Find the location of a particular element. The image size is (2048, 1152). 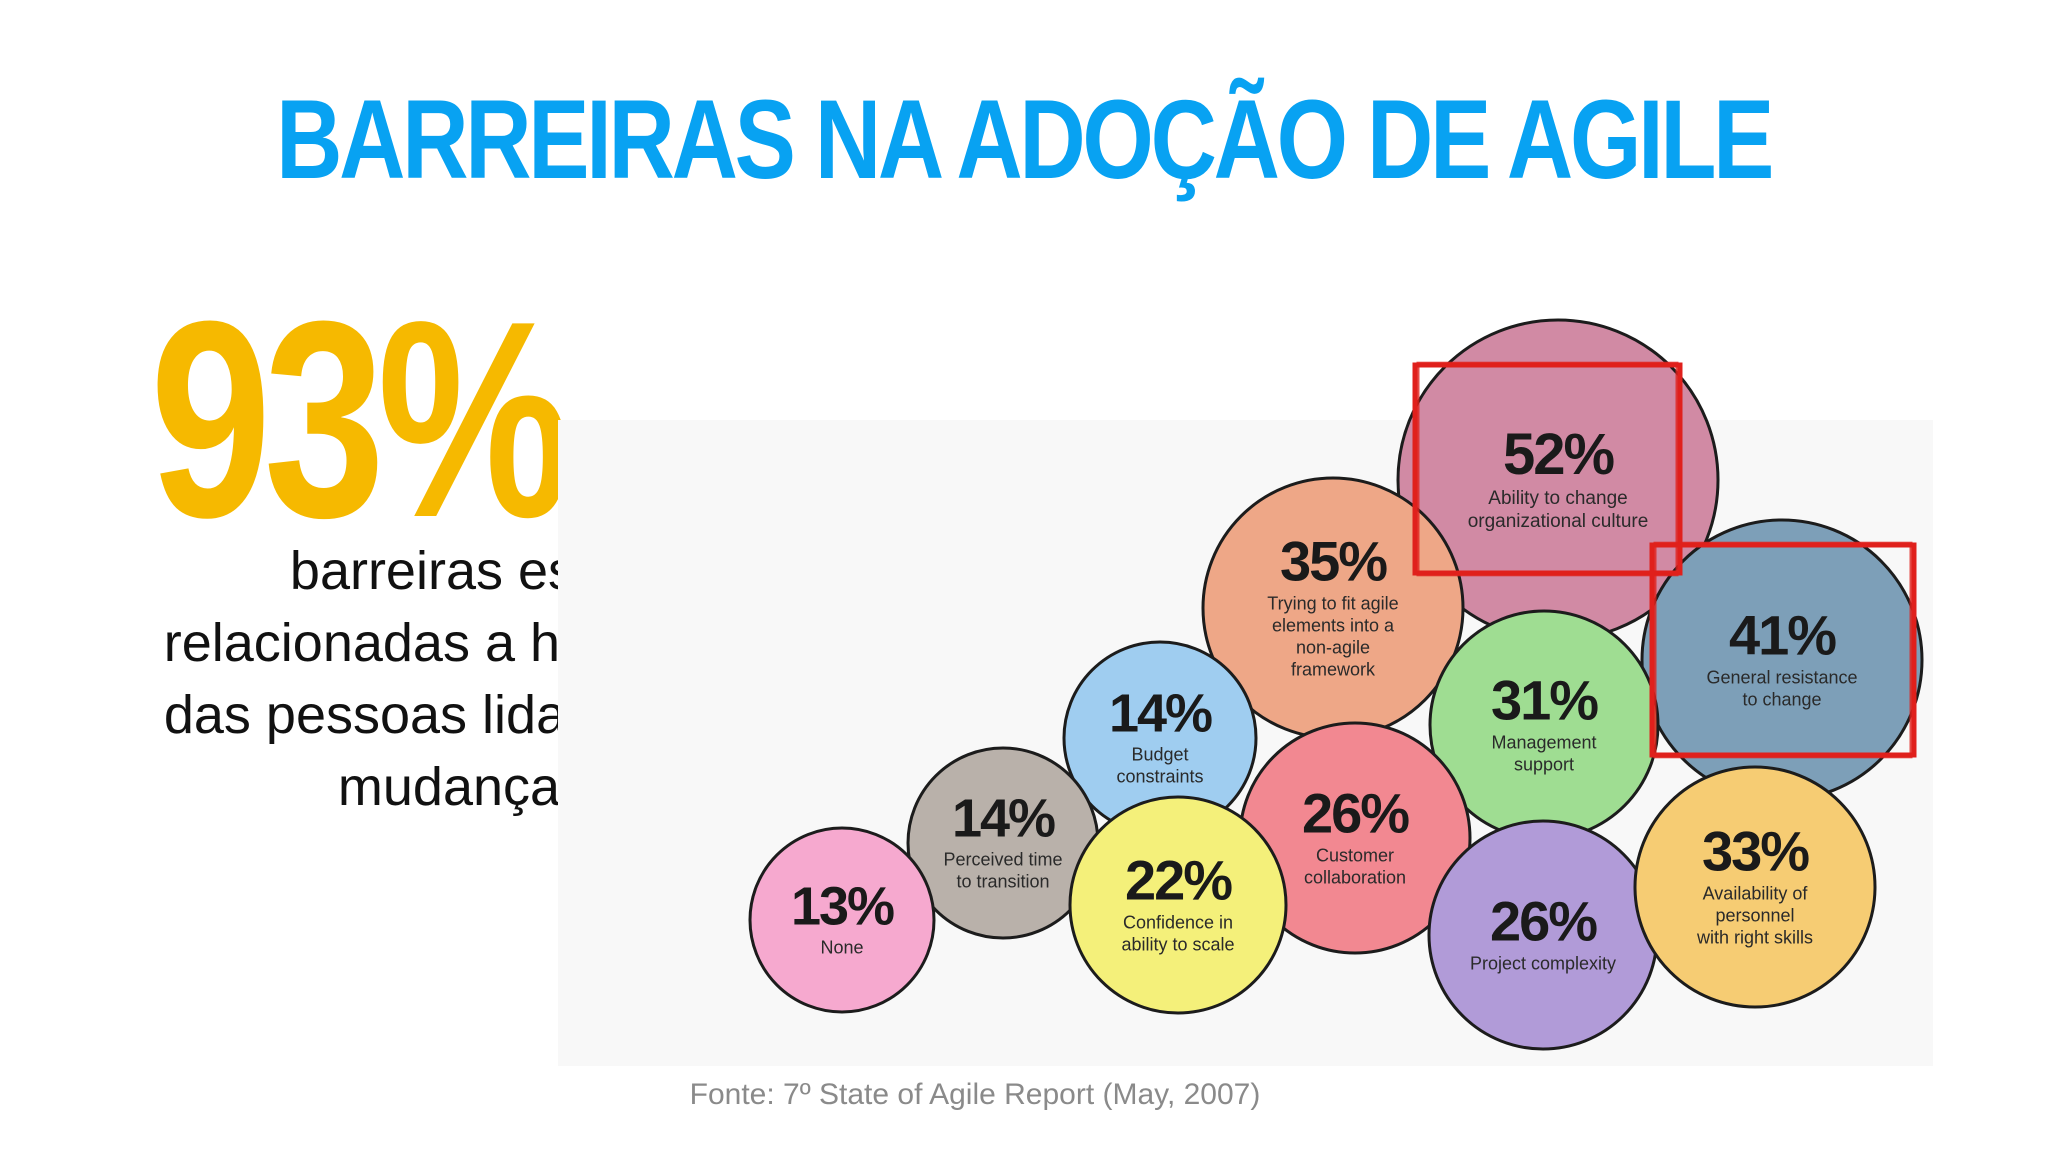

bubble-value: 41% is located at coordinates (1782, 634).